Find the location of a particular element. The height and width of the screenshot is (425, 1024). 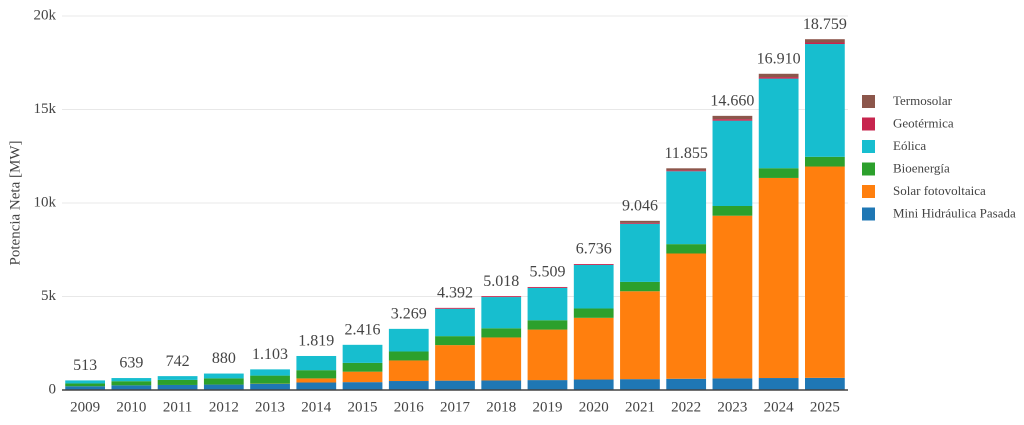

x-tick-label: 2017 is located at coordinates (455, 407).